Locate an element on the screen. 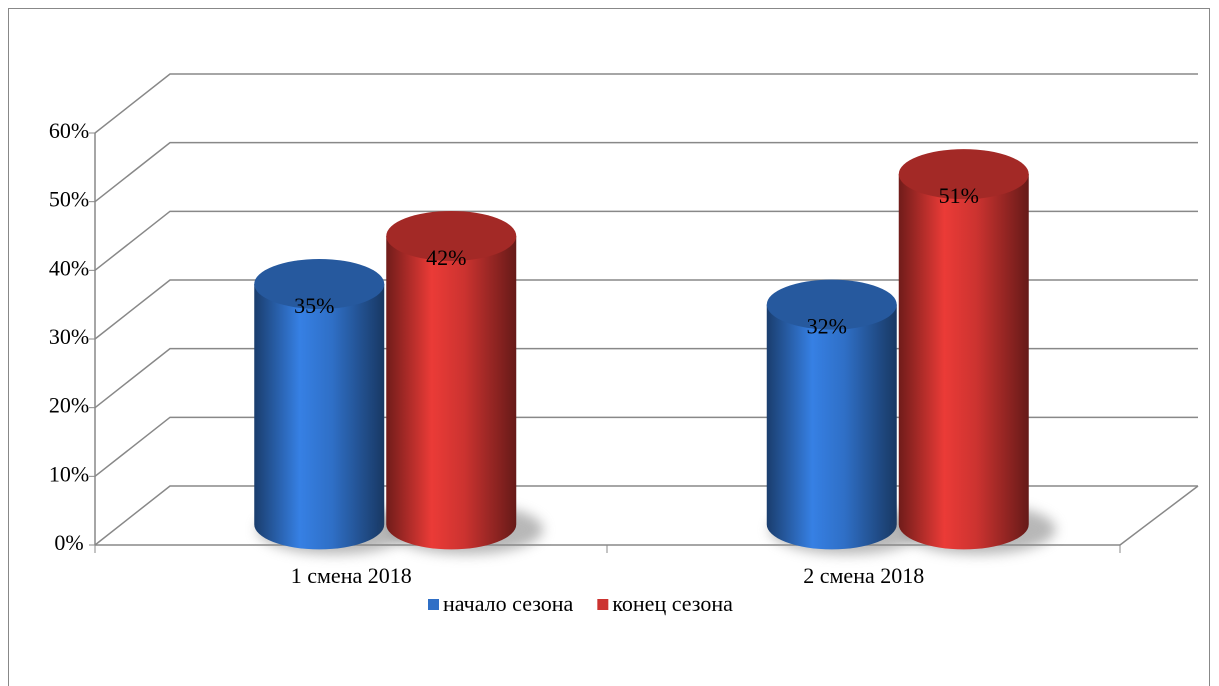 The image size is (1219, 686). y-tick-label: 30% is located at coordinates (69, 336).